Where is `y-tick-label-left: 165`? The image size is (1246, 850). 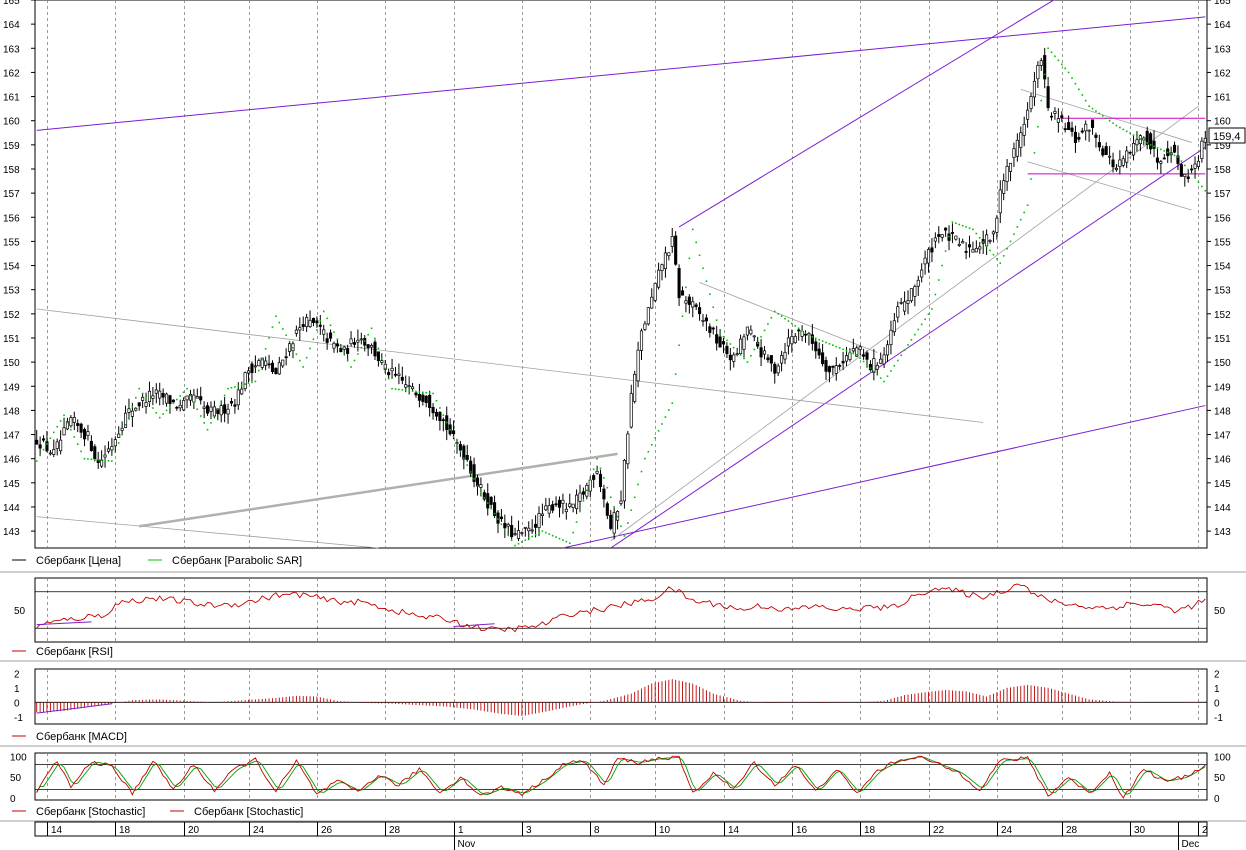
y-tick-label-left: 165 is located at coordinates (11, 3).